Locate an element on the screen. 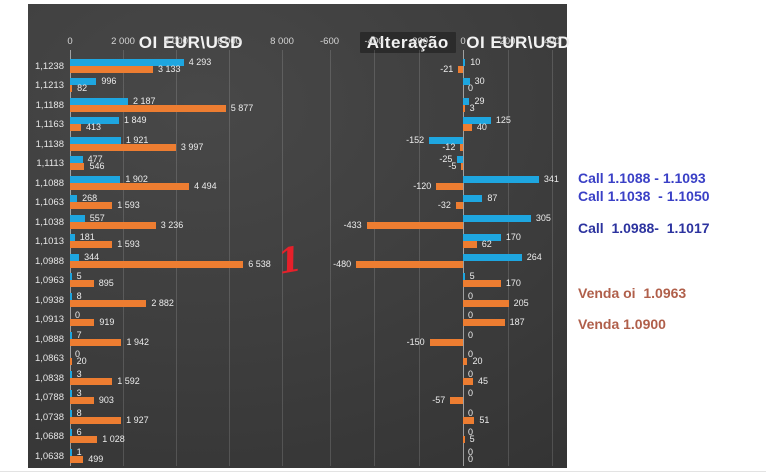 This screenshot has height=472, width=766. bar-value-label: 477 is located at coordinates (95, 159).